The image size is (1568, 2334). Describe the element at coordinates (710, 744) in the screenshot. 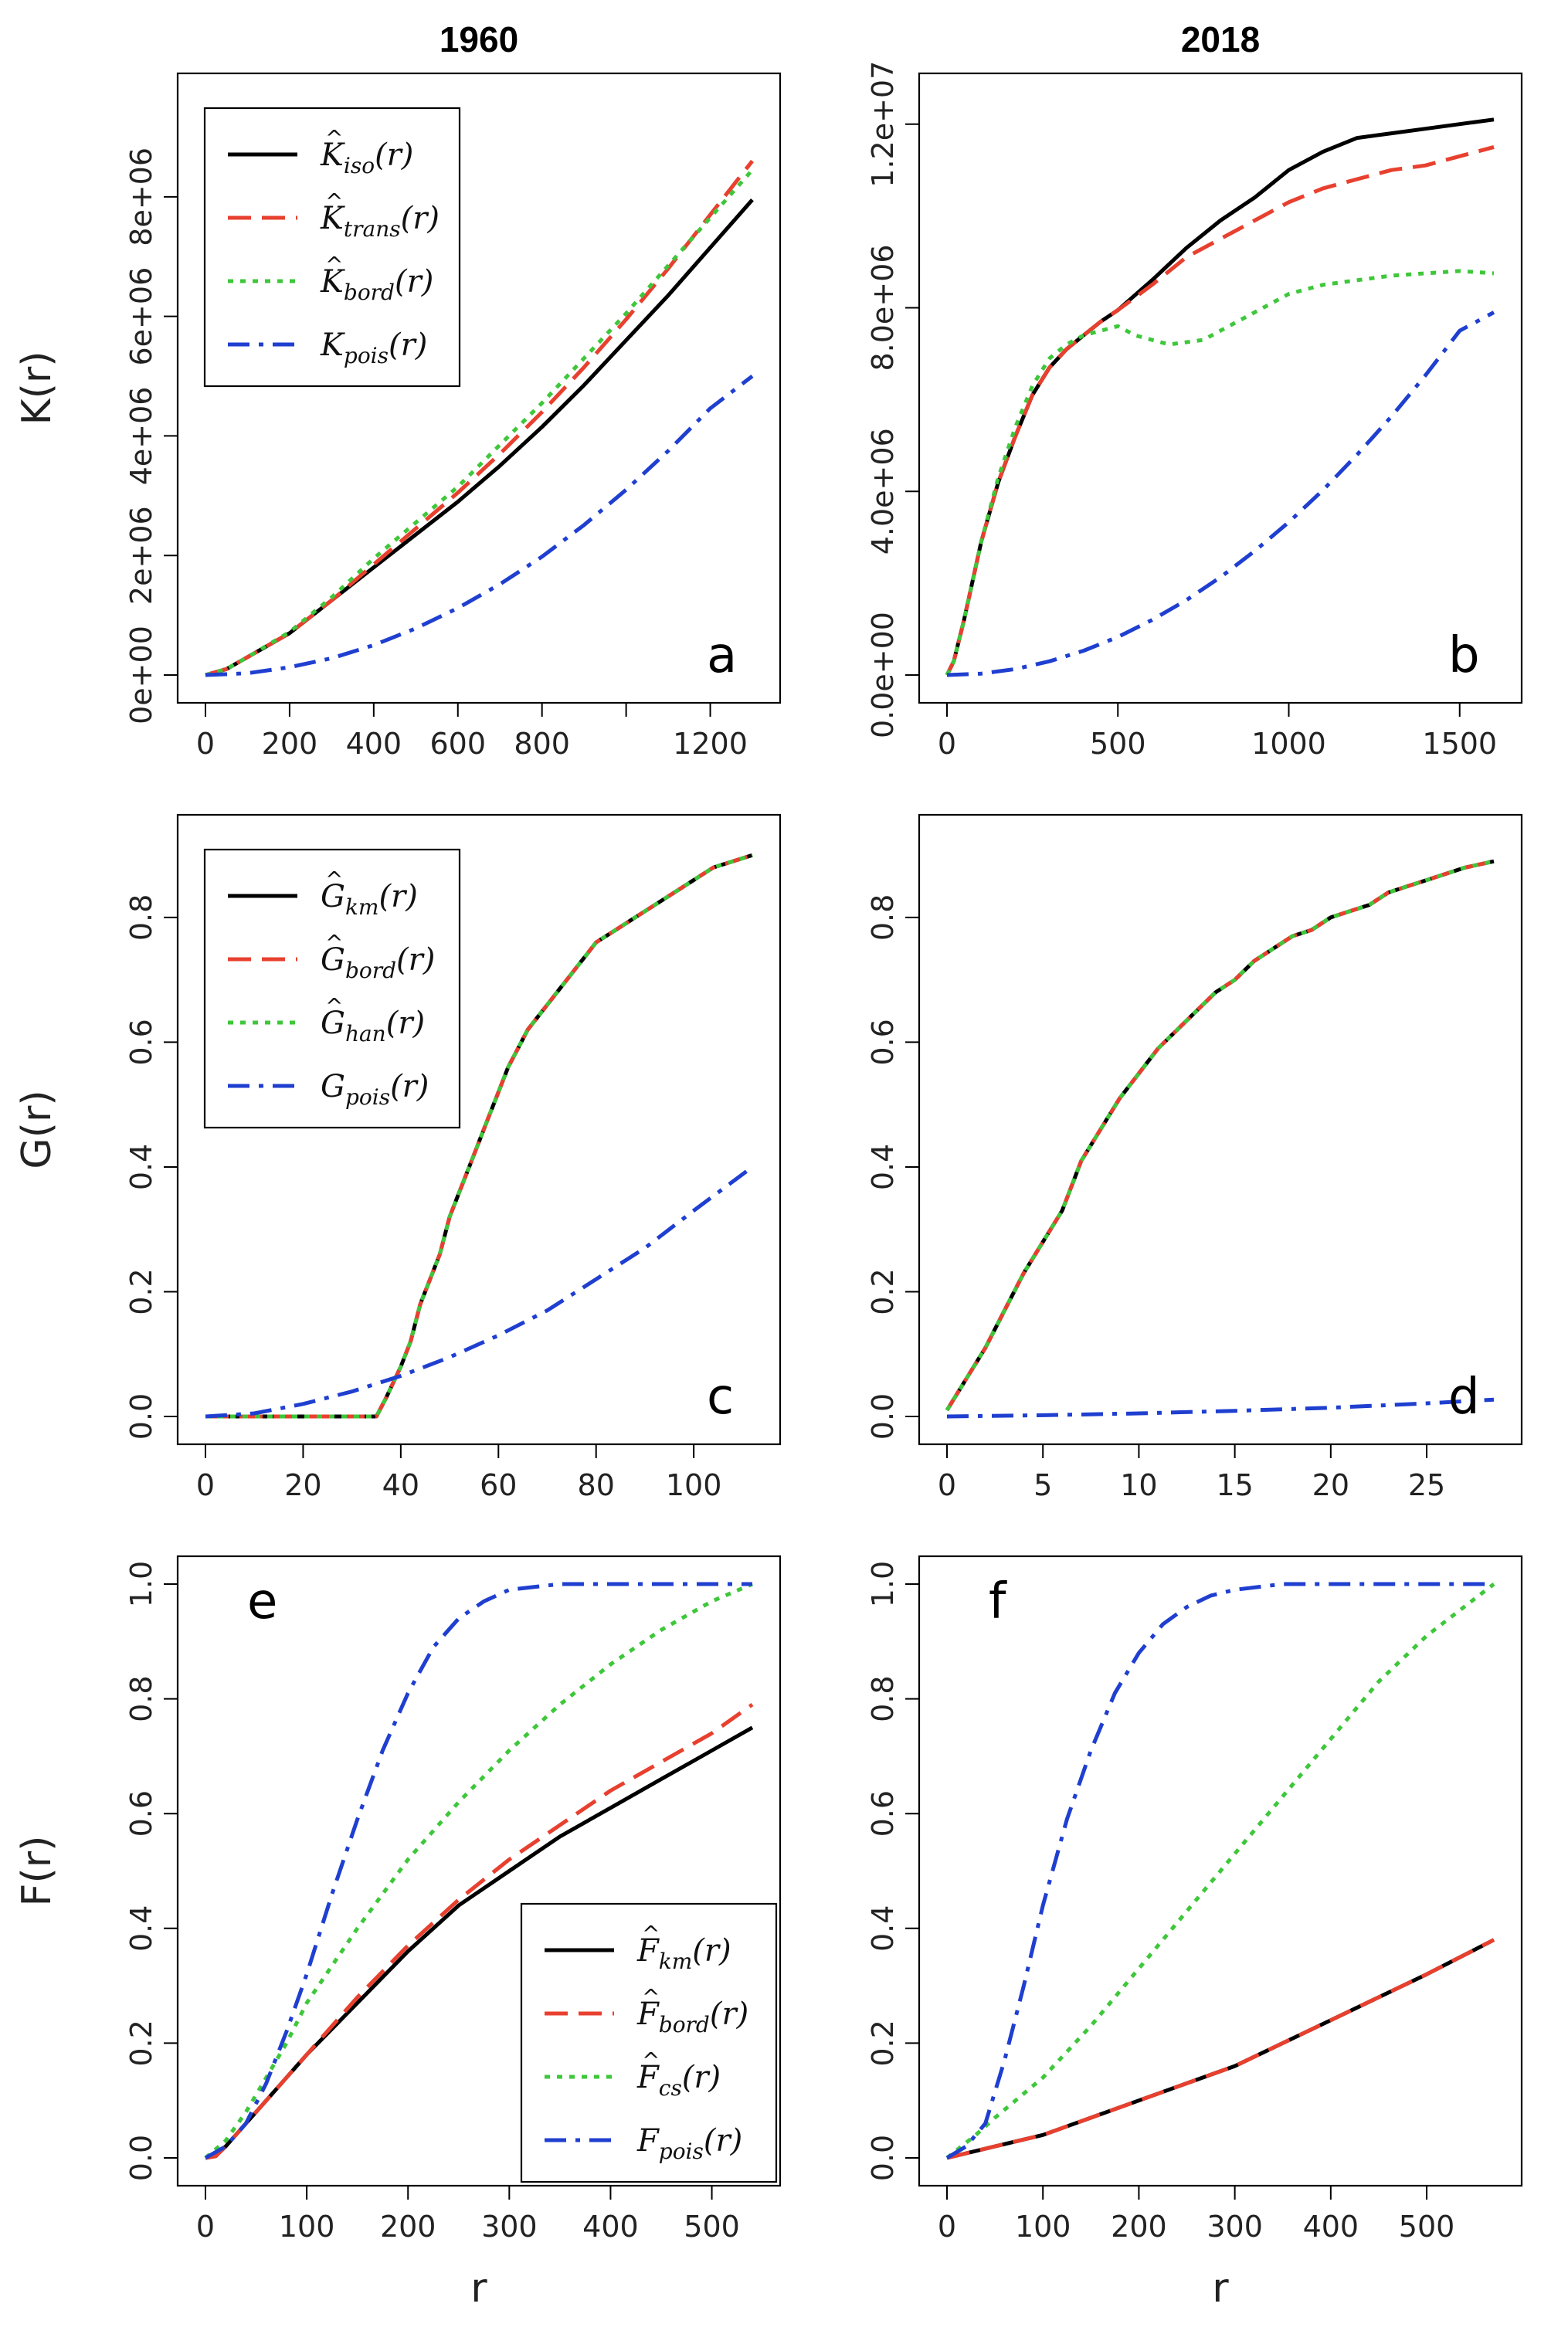

I see `x-tick-label: 1200` at that location.